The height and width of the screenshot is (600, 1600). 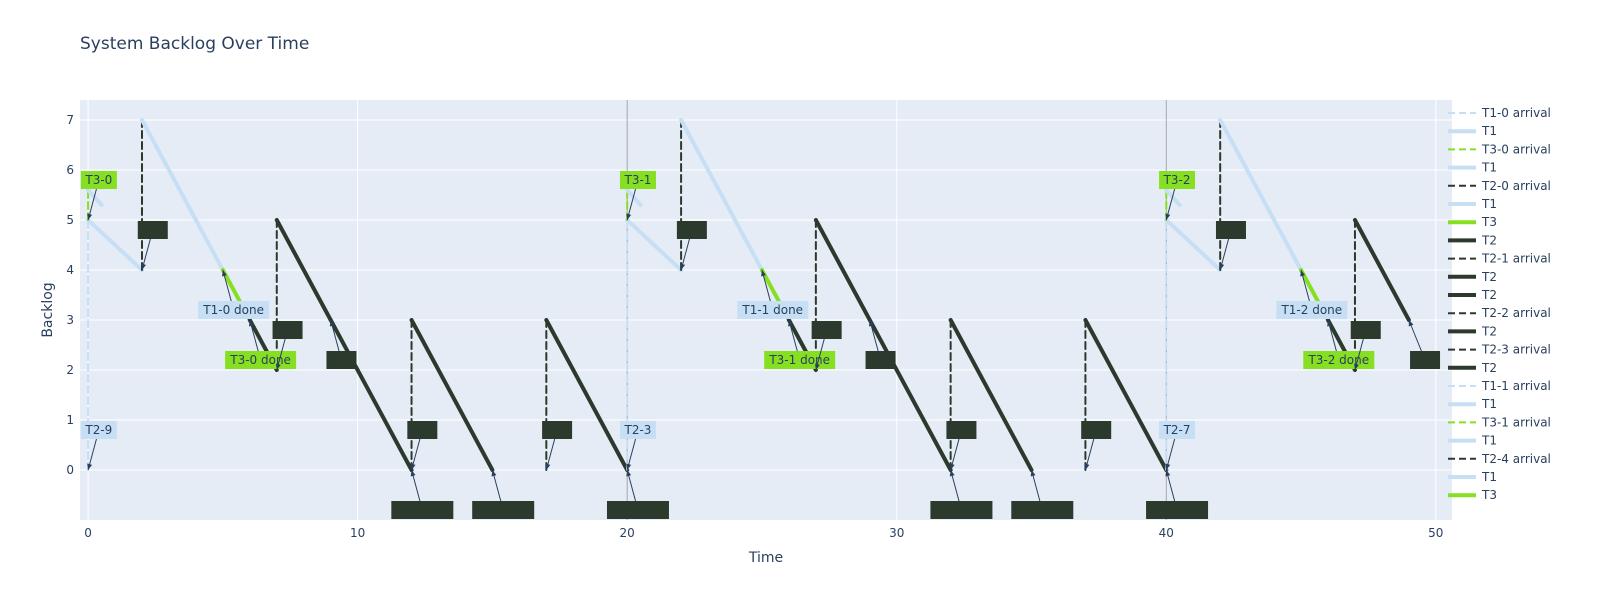 I want to click on legend-label-9: T2, so click(x=1489, y=277).